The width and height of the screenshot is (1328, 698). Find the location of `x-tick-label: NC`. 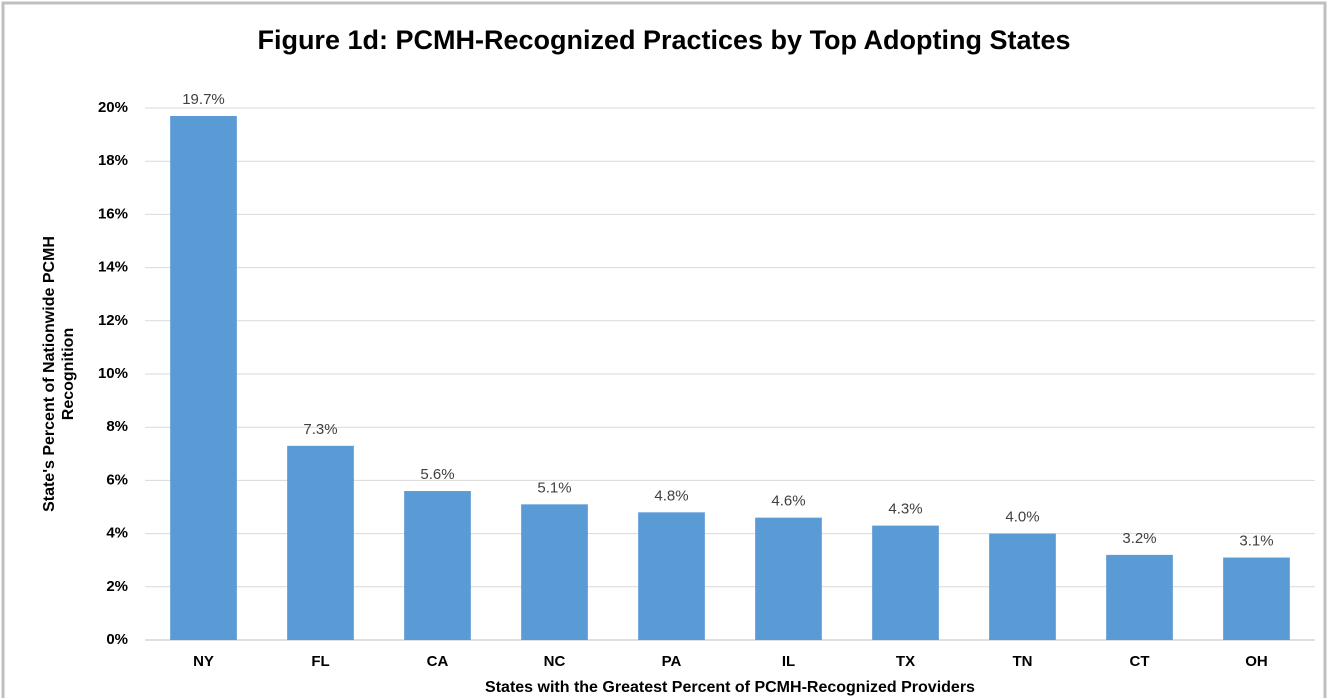

x-tick-label: NC is located at coordinates (555, 661).